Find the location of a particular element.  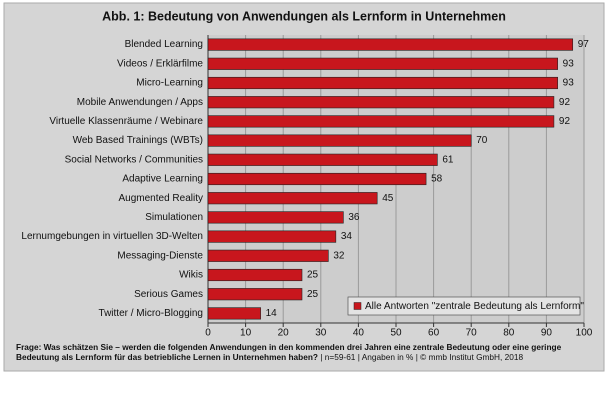

y-tick-label: Augmented Reality is located at coordinates (161, 198).